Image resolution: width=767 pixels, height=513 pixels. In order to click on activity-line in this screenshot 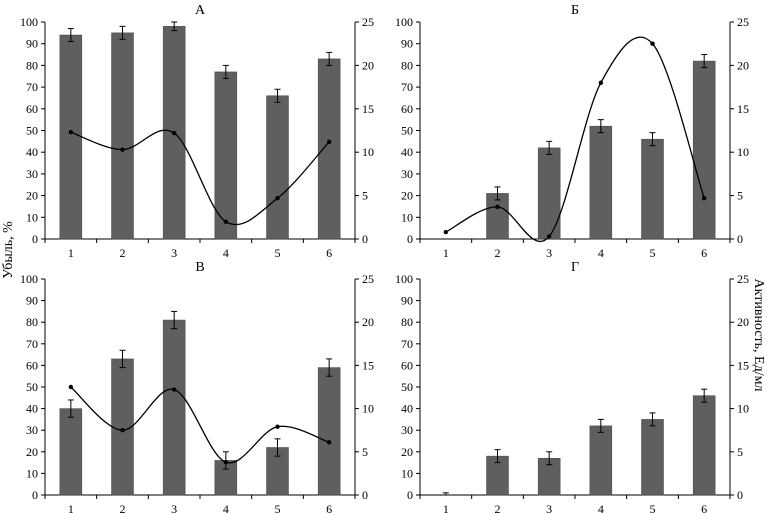, I will do `click(200, 425)`.